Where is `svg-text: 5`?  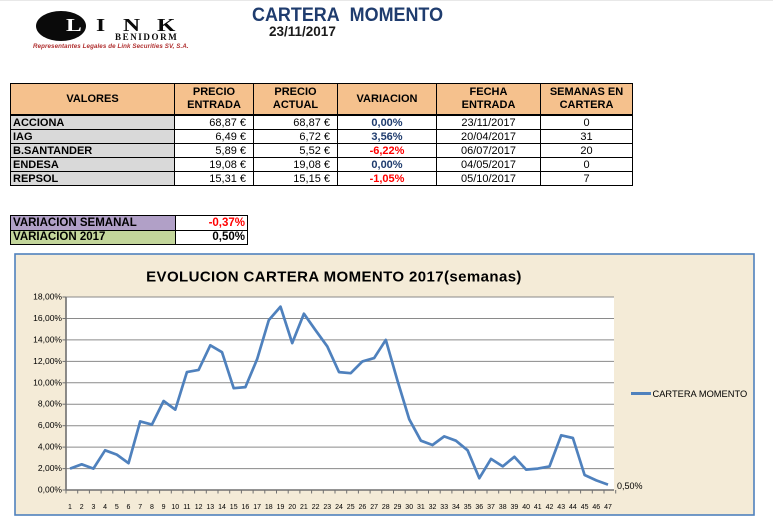
svg-text: 5 is located at coordinates (117, 507).